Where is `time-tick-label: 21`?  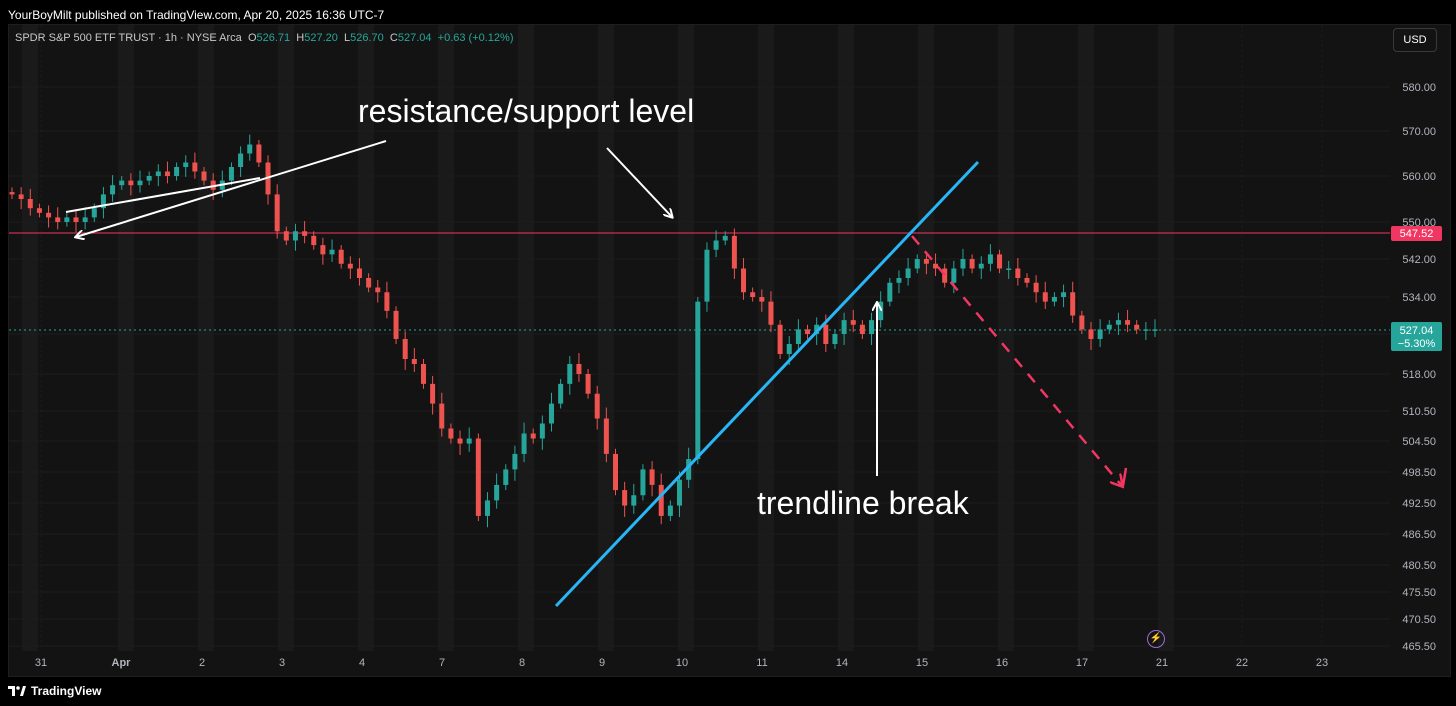
time-tick-label: 21 is located at coordinates (1162, 663).